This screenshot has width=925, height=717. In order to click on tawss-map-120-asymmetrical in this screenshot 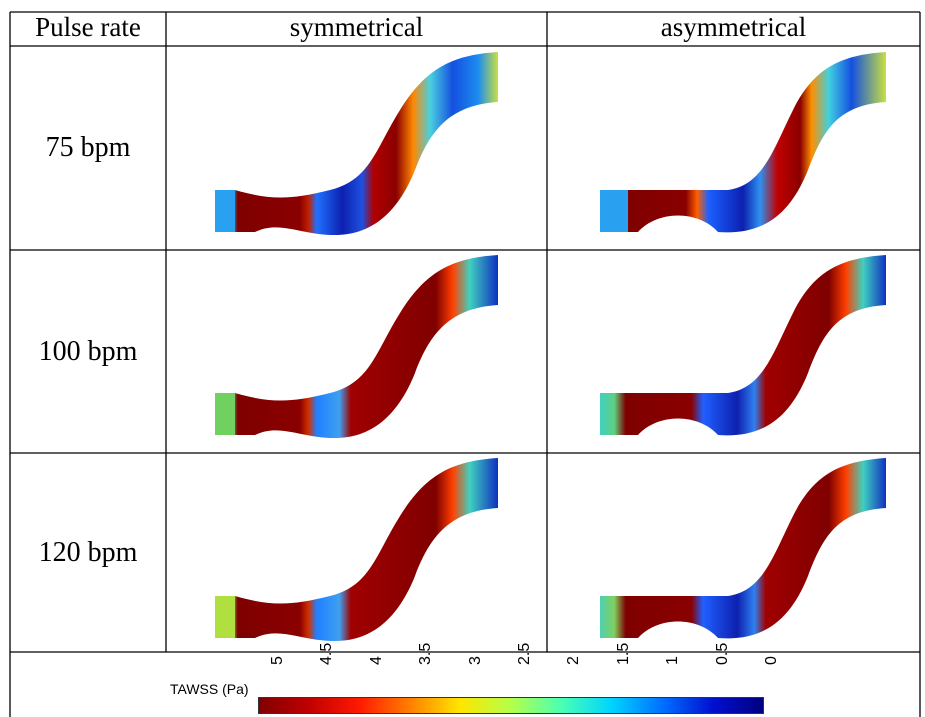, I will do `click(748, 554)`.